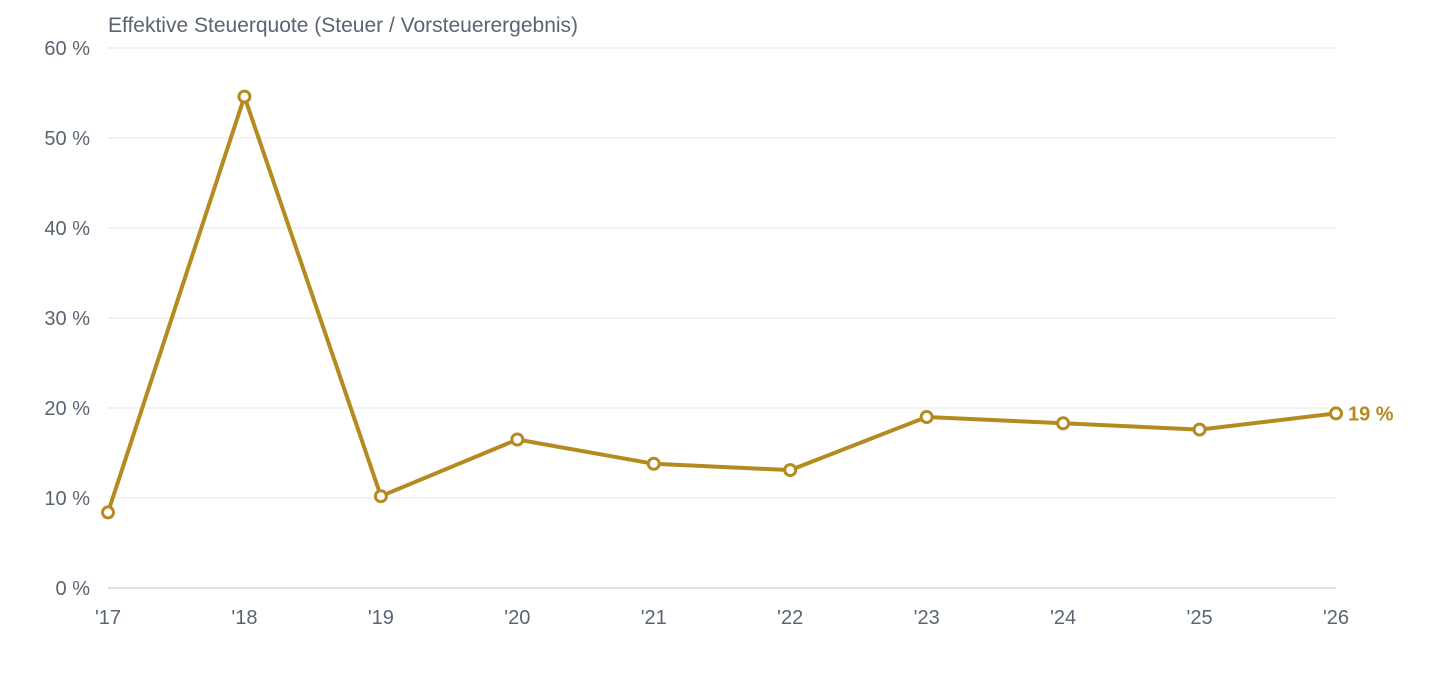 The width and height of the screenshot is (1440, 680). What do you see at coordinates (244, 618) in the screenshot?
I see `x-tick-label: '18` at bounding box center [244, 618].